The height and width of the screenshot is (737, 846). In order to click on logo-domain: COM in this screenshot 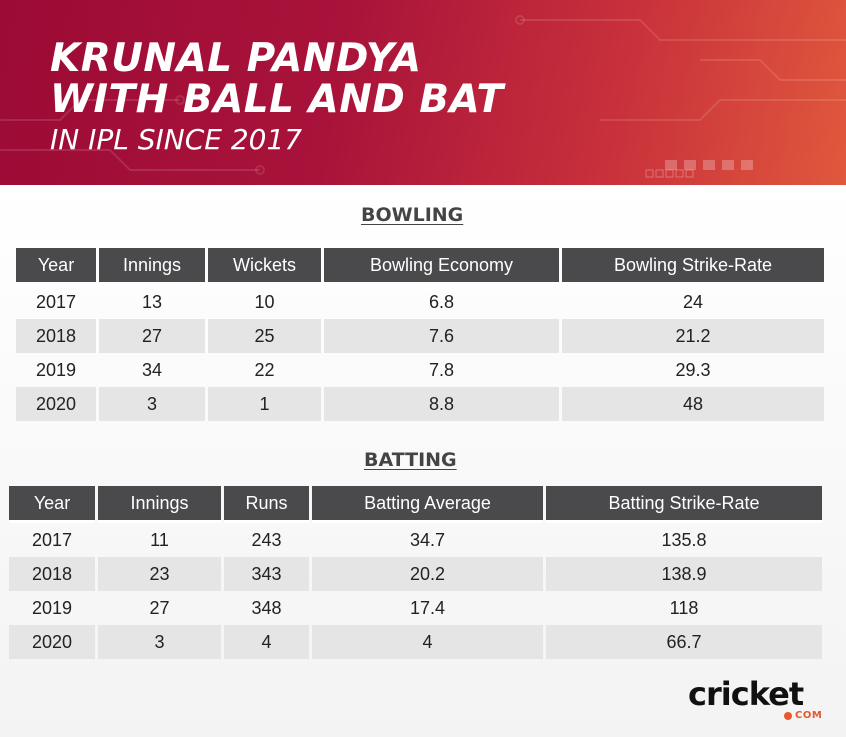, I will do `click(809, 715)`.